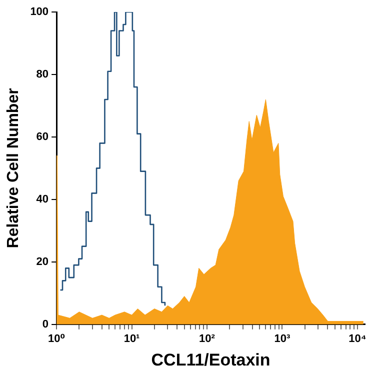 This screenshot has width=375, height=375. Describe the element at coordinates (45, 324) in the screenshot. I see `y-tick-label: 0` at that location.